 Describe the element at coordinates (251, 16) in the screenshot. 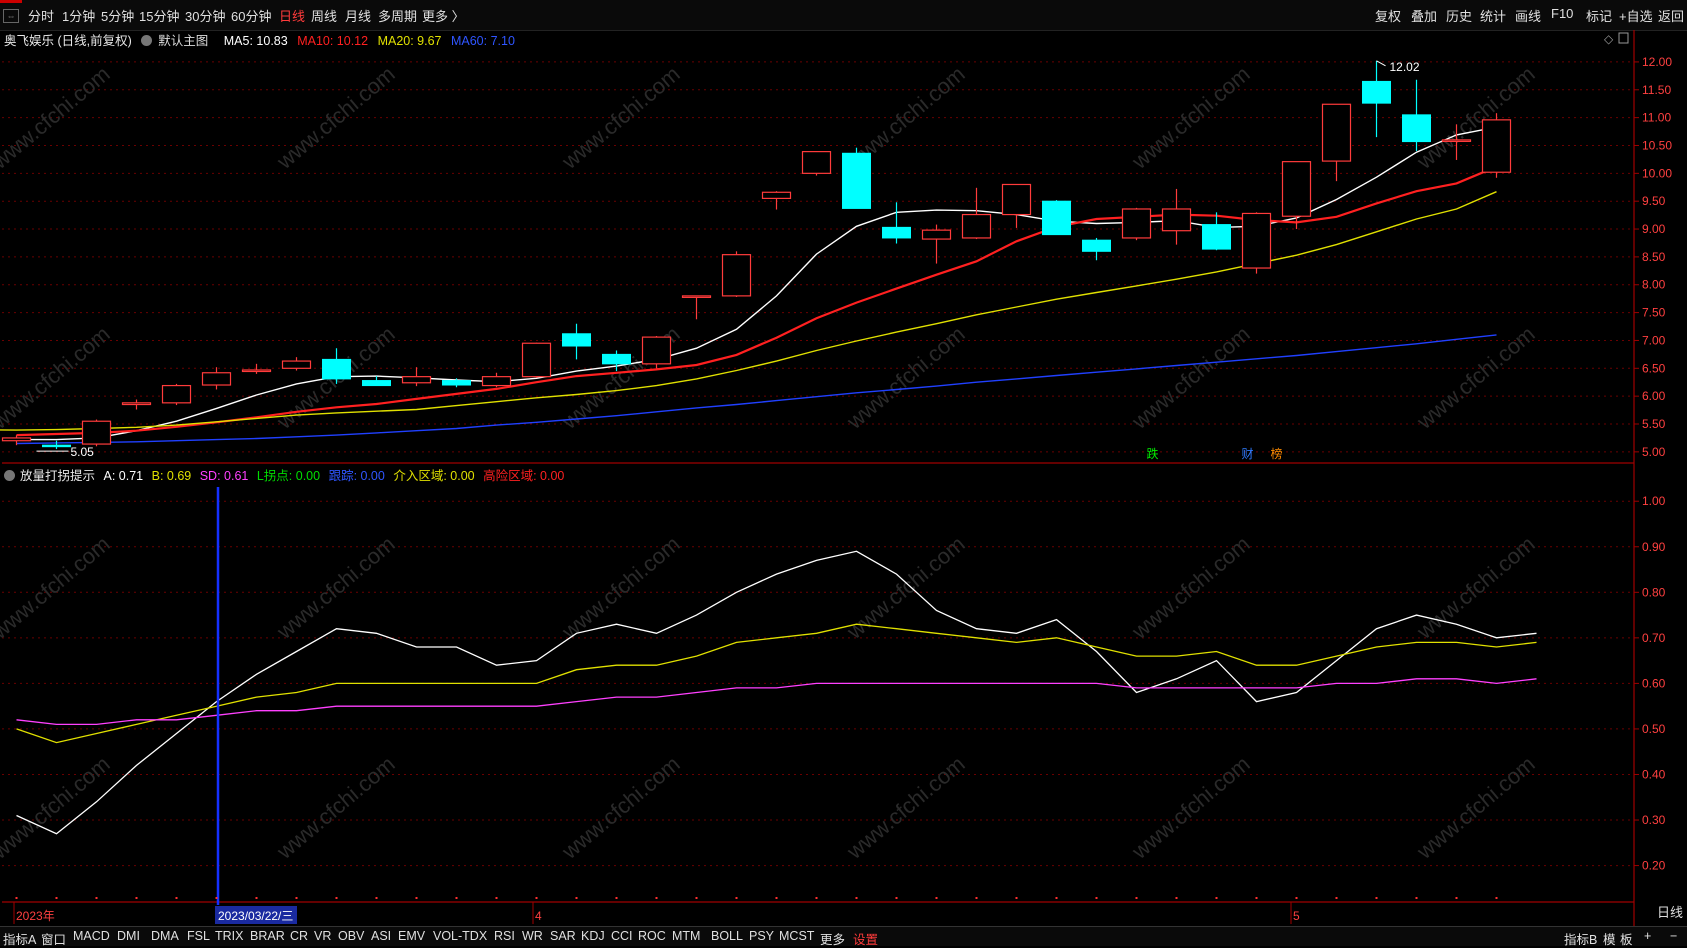

I see `tab-60min: 60分钟` at that location.